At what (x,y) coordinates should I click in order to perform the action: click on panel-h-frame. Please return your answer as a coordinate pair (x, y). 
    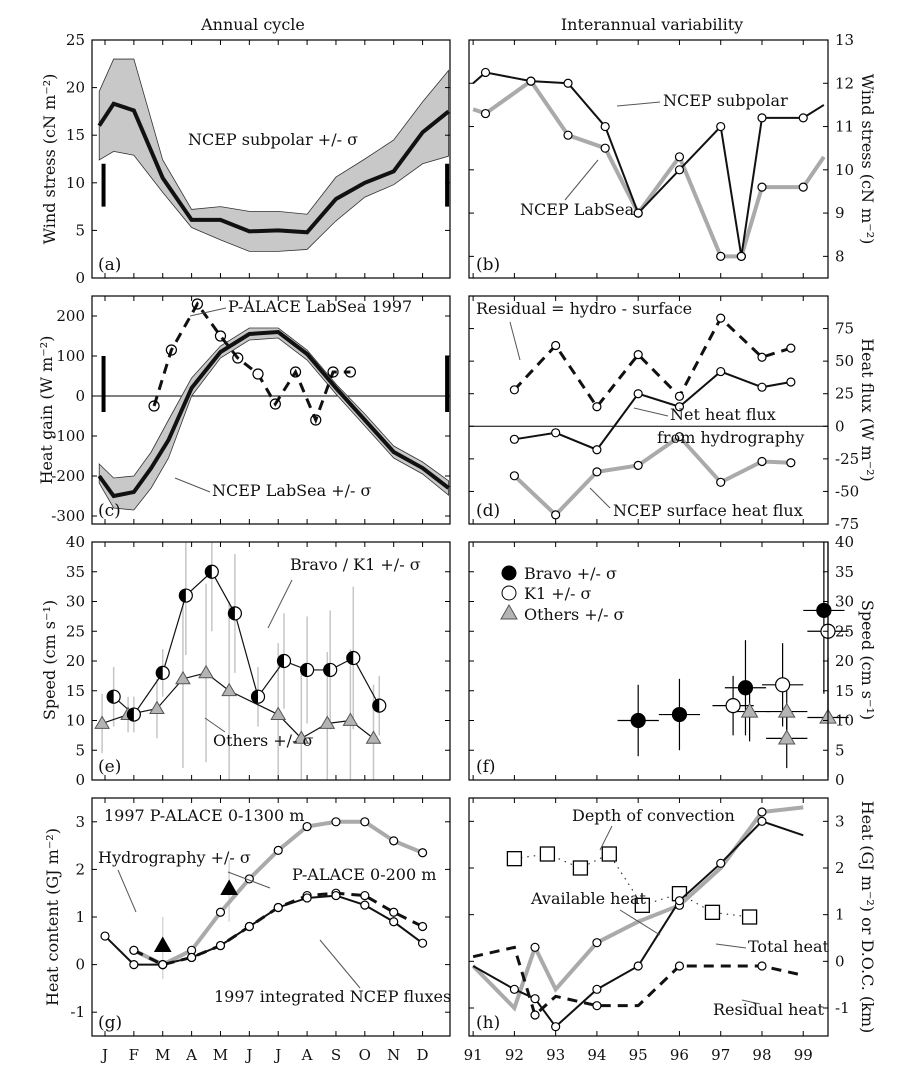
    Looking at the image, I should click on (648, 917).